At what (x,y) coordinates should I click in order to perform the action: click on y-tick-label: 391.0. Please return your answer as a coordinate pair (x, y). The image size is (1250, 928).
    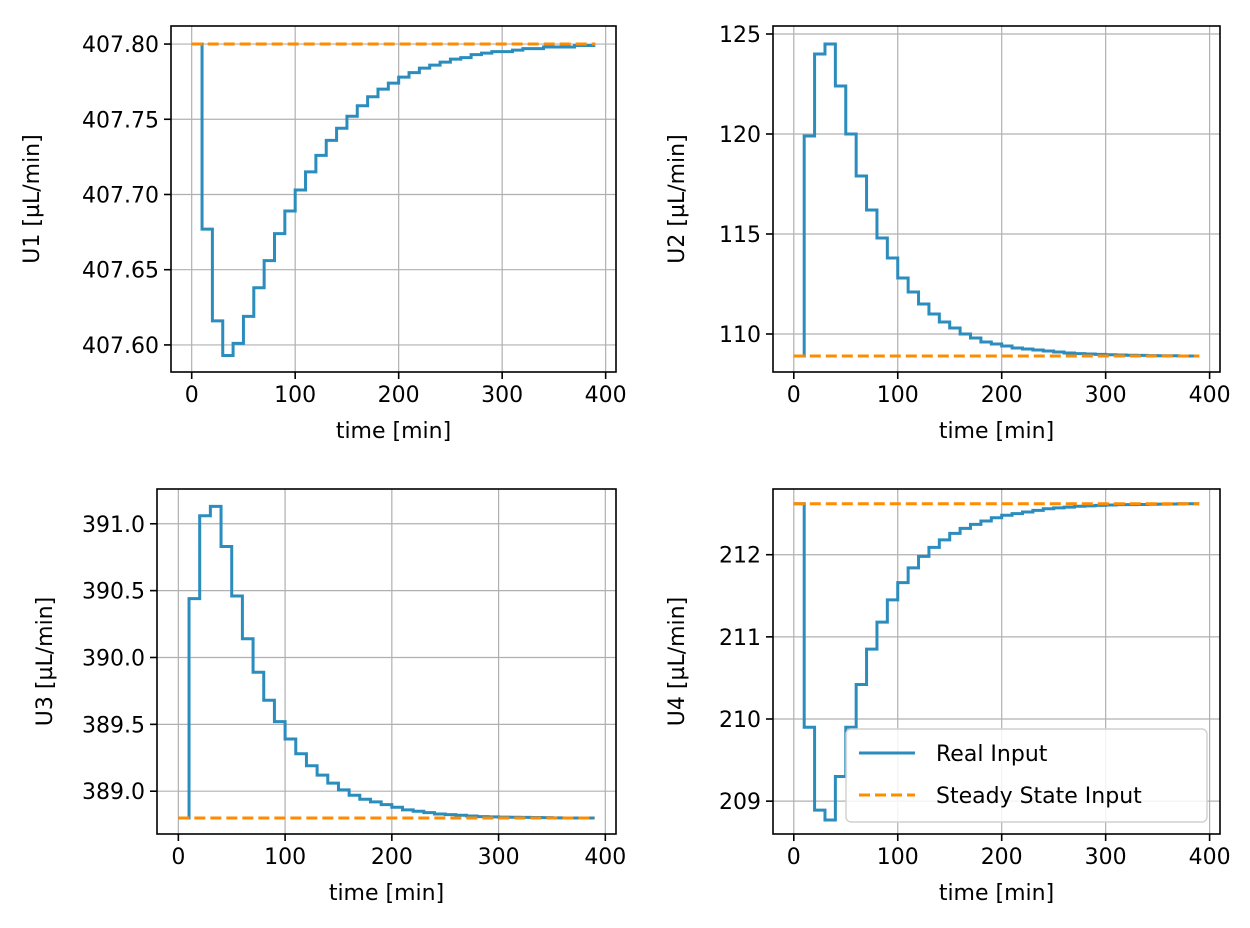
    Looking at the image, I should click on (113, 525).